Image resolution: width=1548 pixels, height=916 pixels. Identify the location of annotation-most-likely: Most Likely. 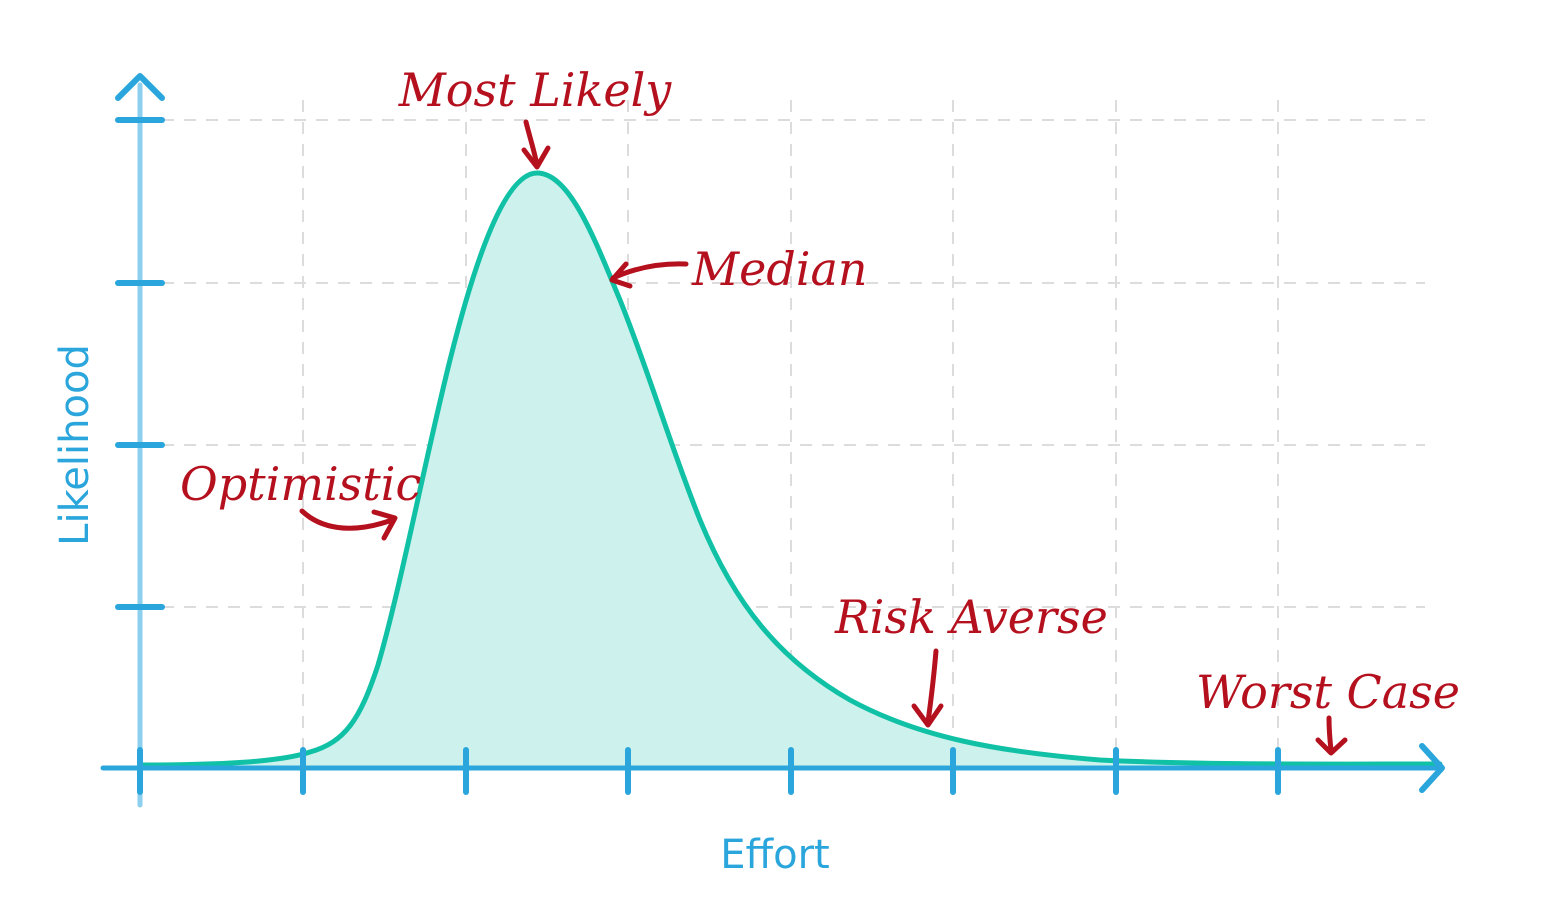
(535, 116).